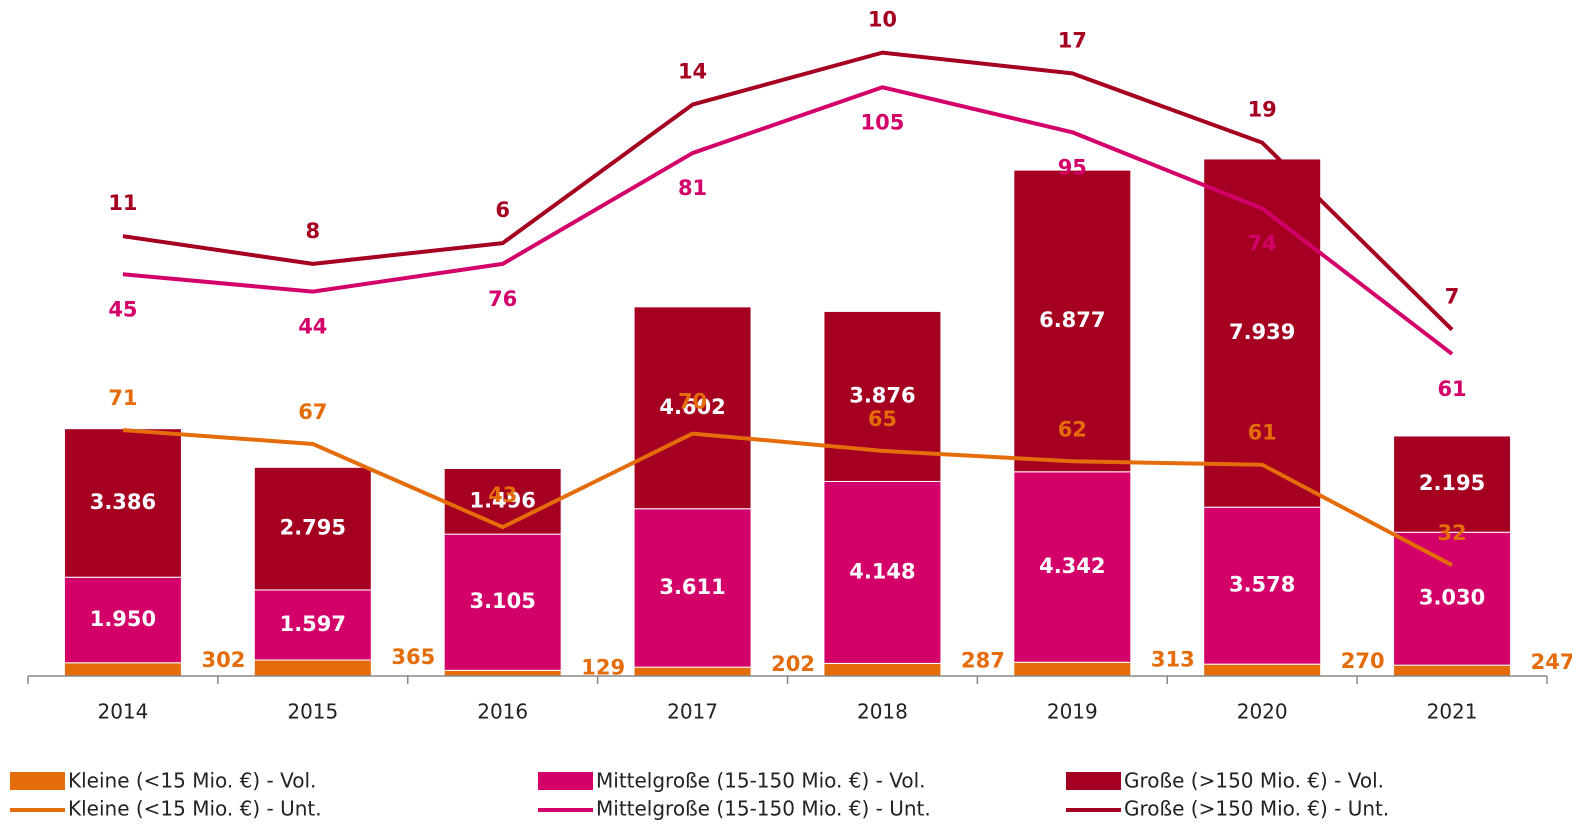 Image resolution: width=1572 pixels, height=827 pixels. What do you see at coordinates (1173, 659) in the screenshot?
I see `bar-label: 313` at bounding box center [1173, 659].